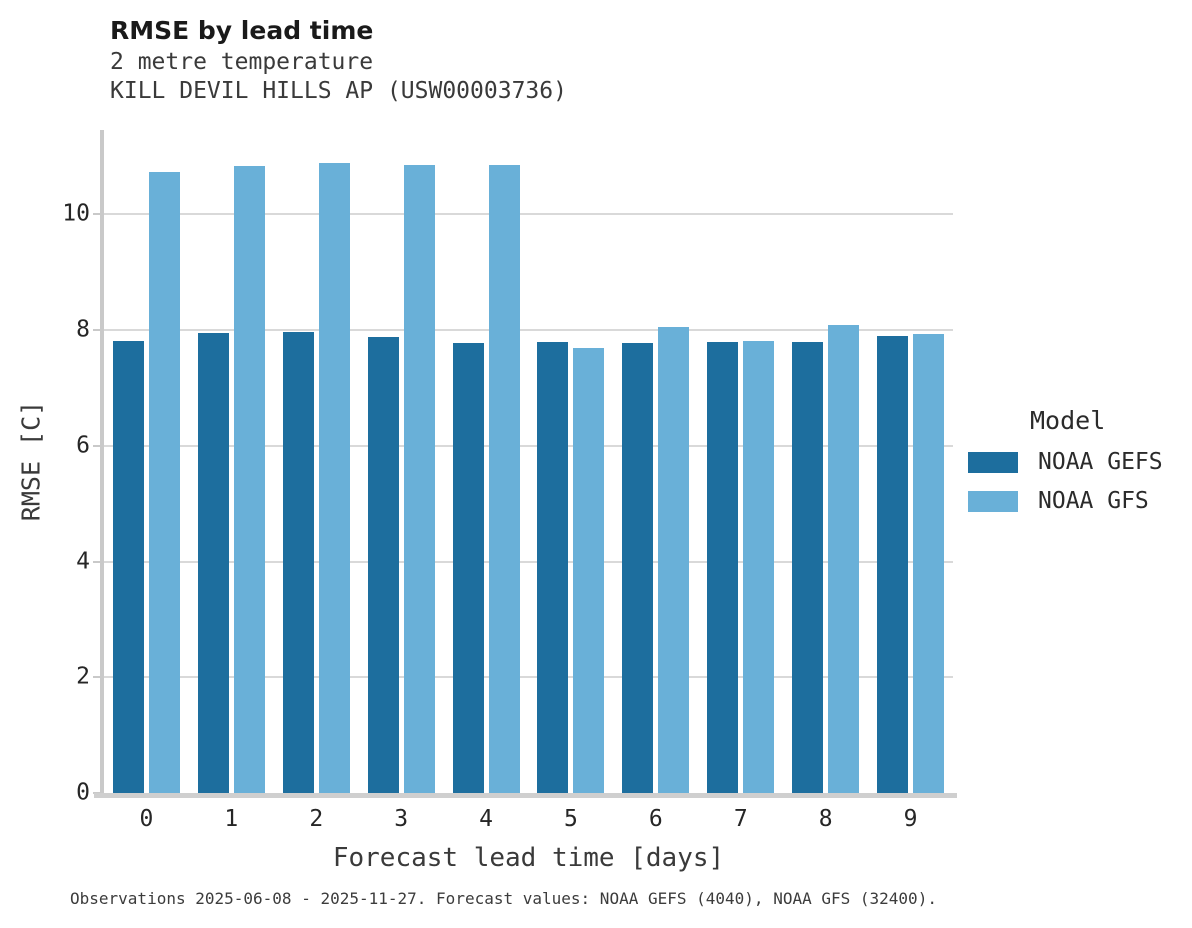 The width and height of the screenshot is (1192, 928). What do you see at coordinates (1068, 420) in the screenshot?
I see `legend-title: Model` at bounding box center [1068, 420].